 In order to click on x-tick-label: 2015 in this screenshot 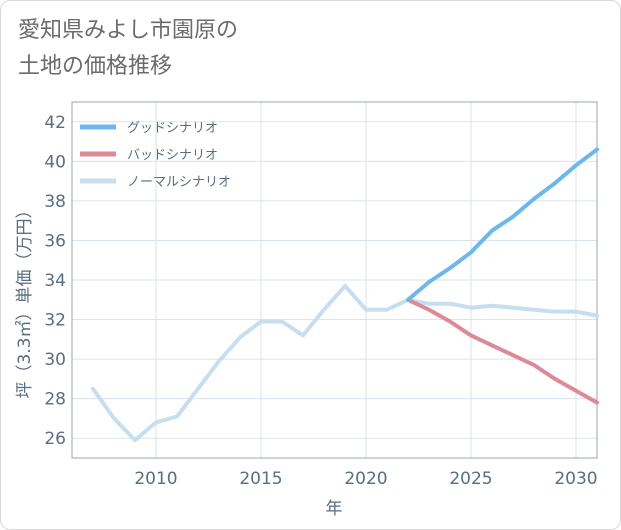, I will do `click(260, 479)`.